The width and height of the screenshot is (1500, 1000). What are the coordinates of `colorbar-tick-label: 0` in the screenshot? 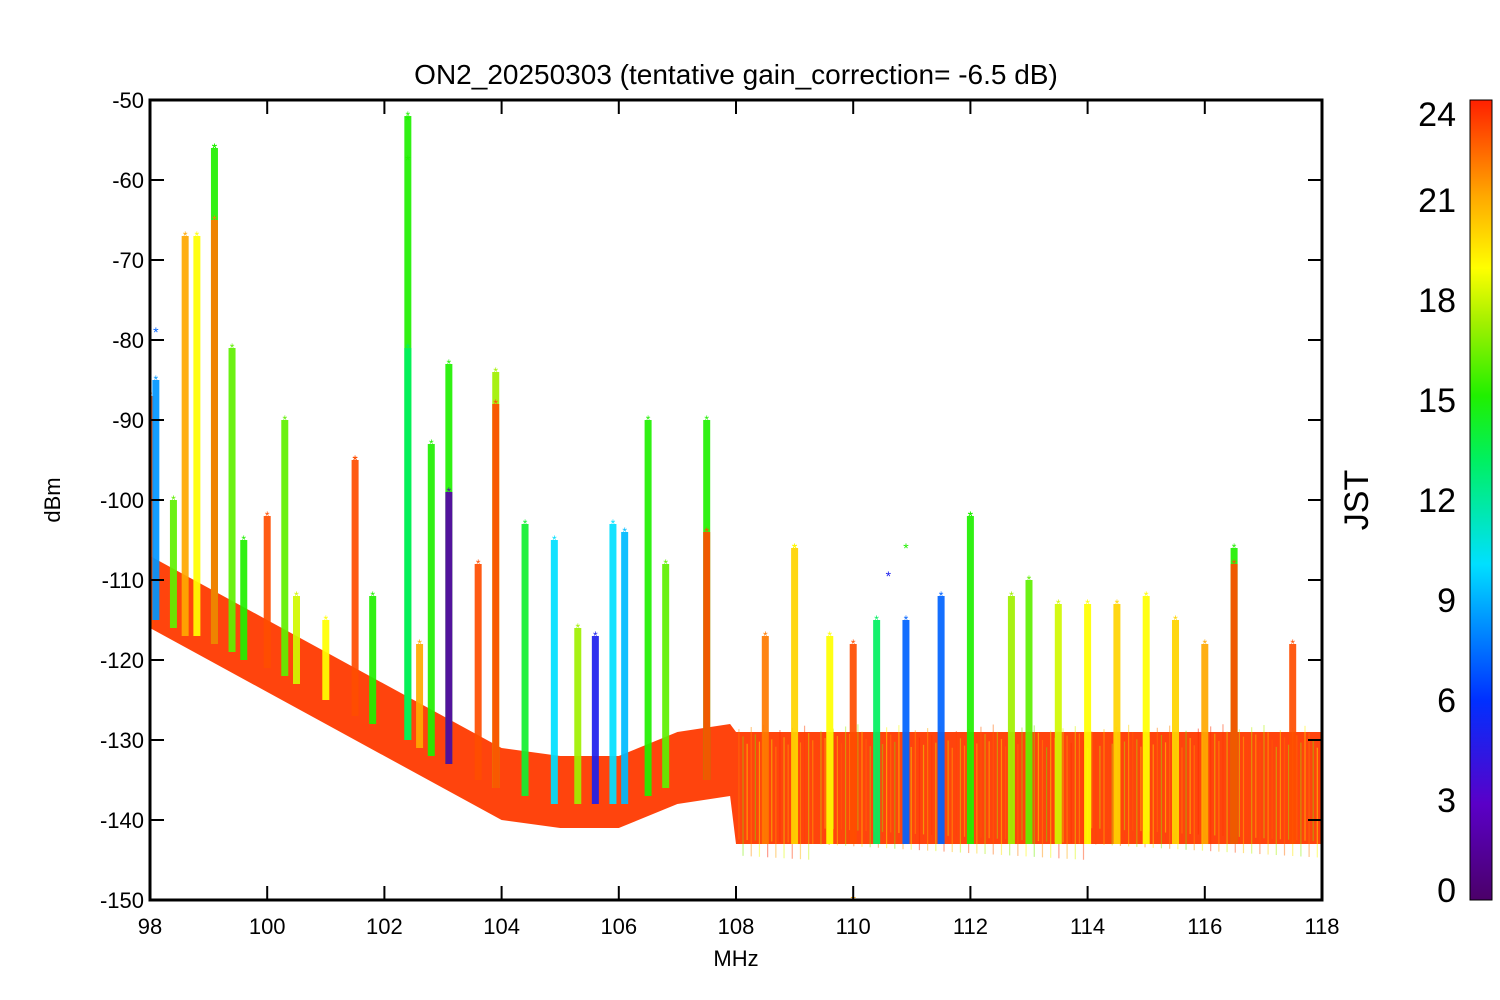 It's located at (1446, 891).